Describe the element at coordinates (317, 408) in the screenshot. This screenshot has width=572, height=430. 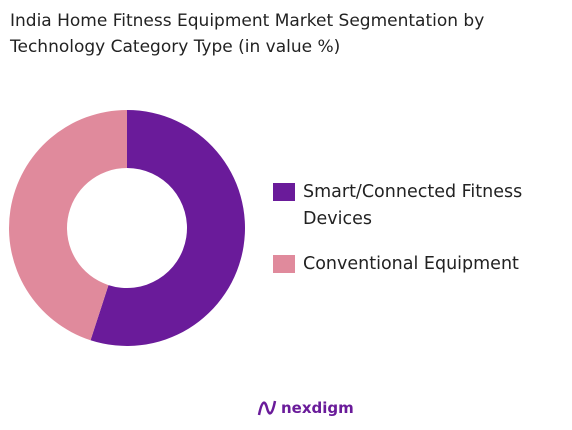
I see `brand-name: nexdigm` at that location.